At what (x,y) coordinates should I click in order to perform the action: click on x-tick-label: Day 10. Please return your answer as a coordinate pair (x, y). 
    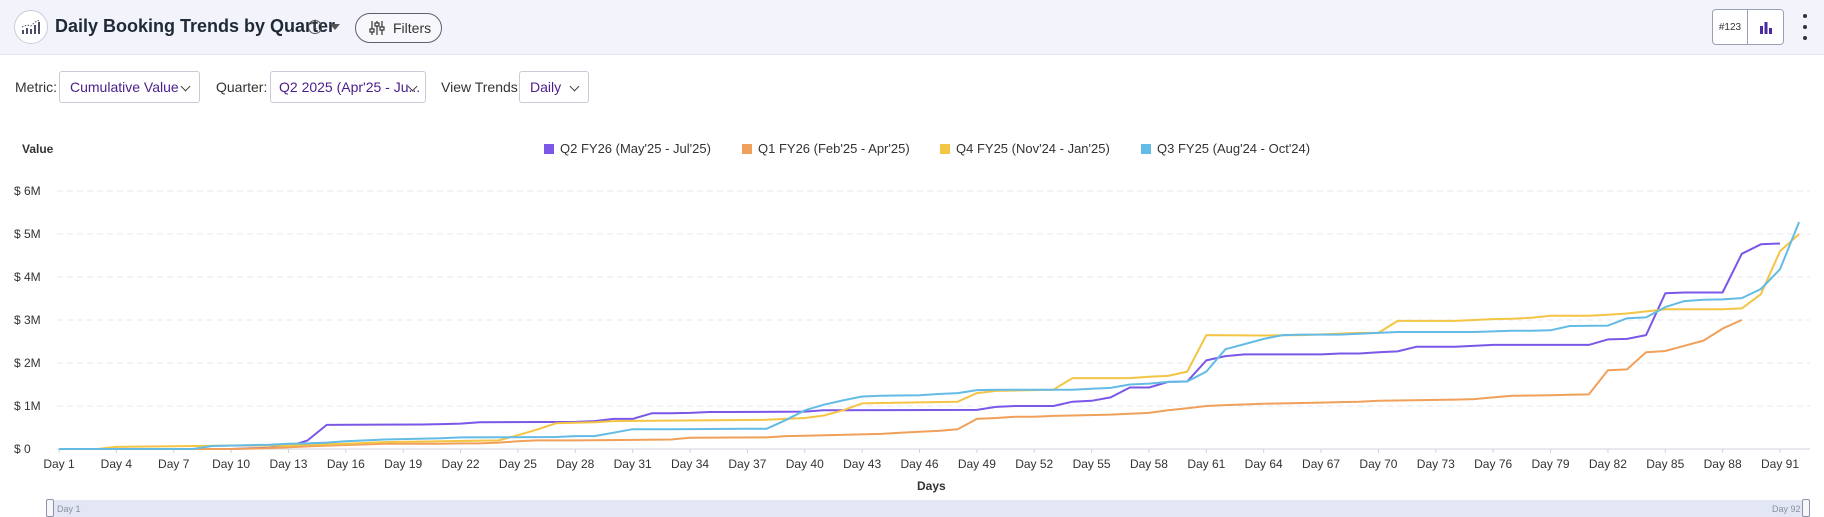
    Looking at the image, I should click on (231, 464).